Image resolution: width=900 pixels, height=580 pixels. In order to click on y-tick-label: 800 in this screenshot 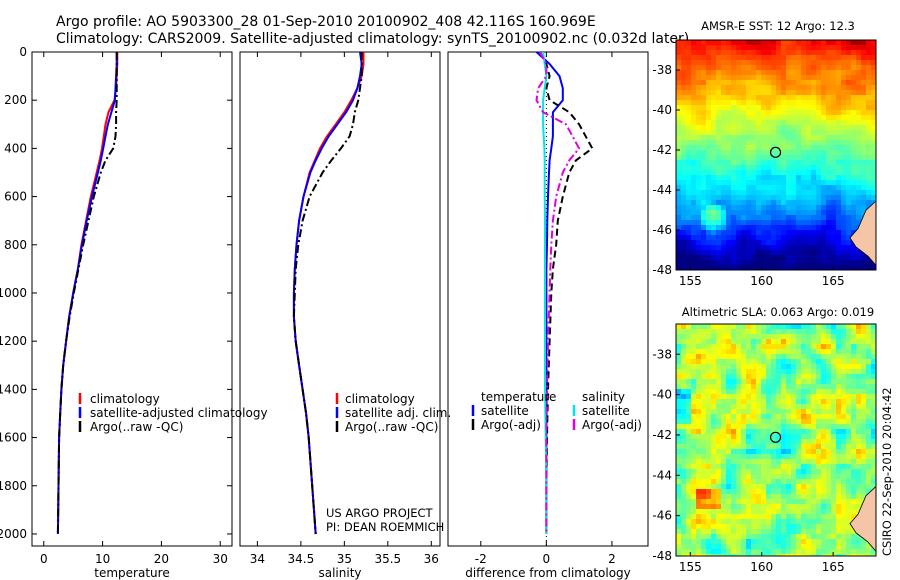, I will do `click(15, 245)`.